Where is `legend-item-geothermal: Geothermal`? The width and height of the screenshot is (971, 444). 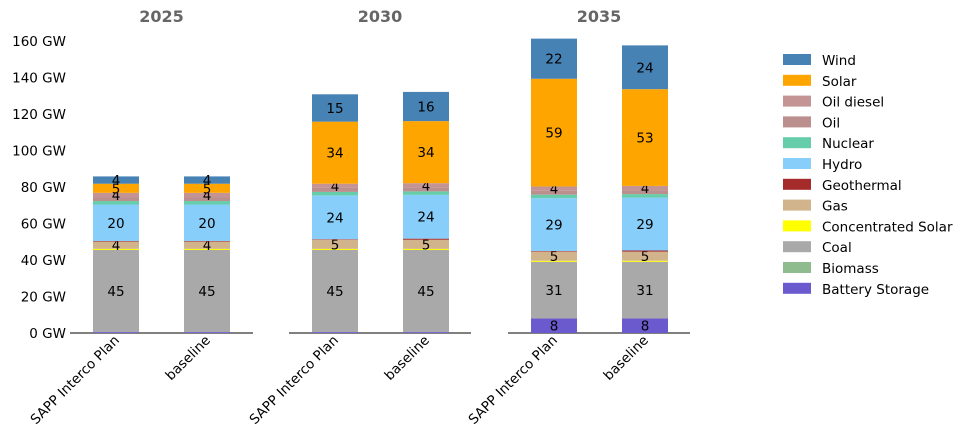
legend-item-geothermal: Geothermal is located at coordinates (842, 186).